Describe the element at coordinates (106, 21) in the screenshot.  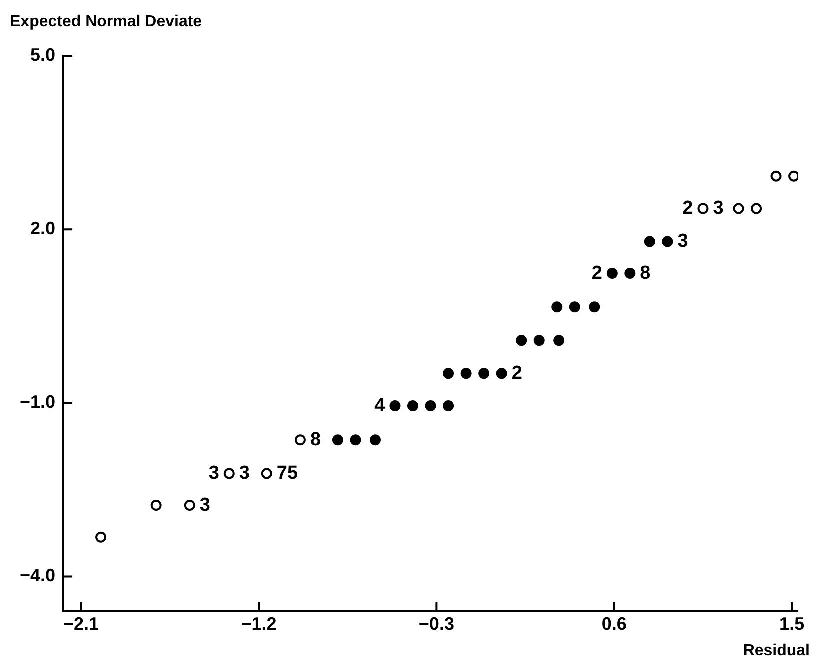
I see `y-axis-title: Expected Normal Deviate` at that location.